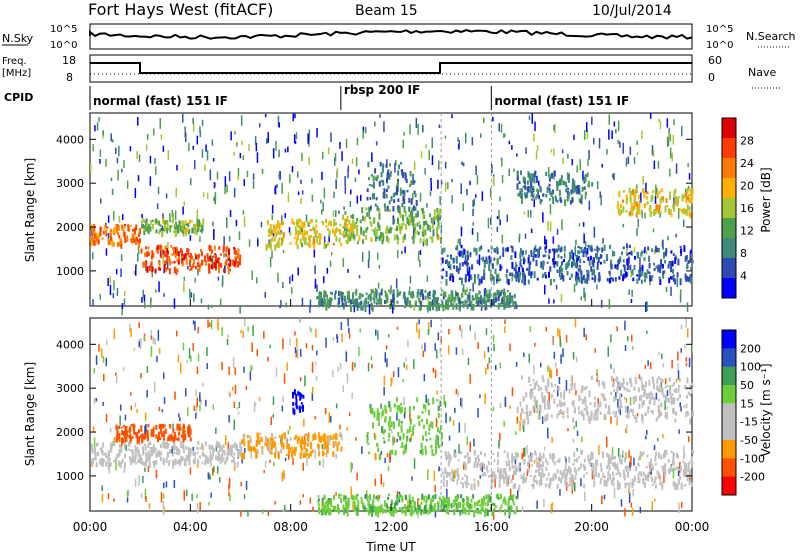 Image resolution: width=800 pixels, height=554 pixels. What do you see at coordinates (561, 101) in the screenshot?
I see `cpid-segment-label: normal (fast) 151 IF` at bounding box center [561, 101].